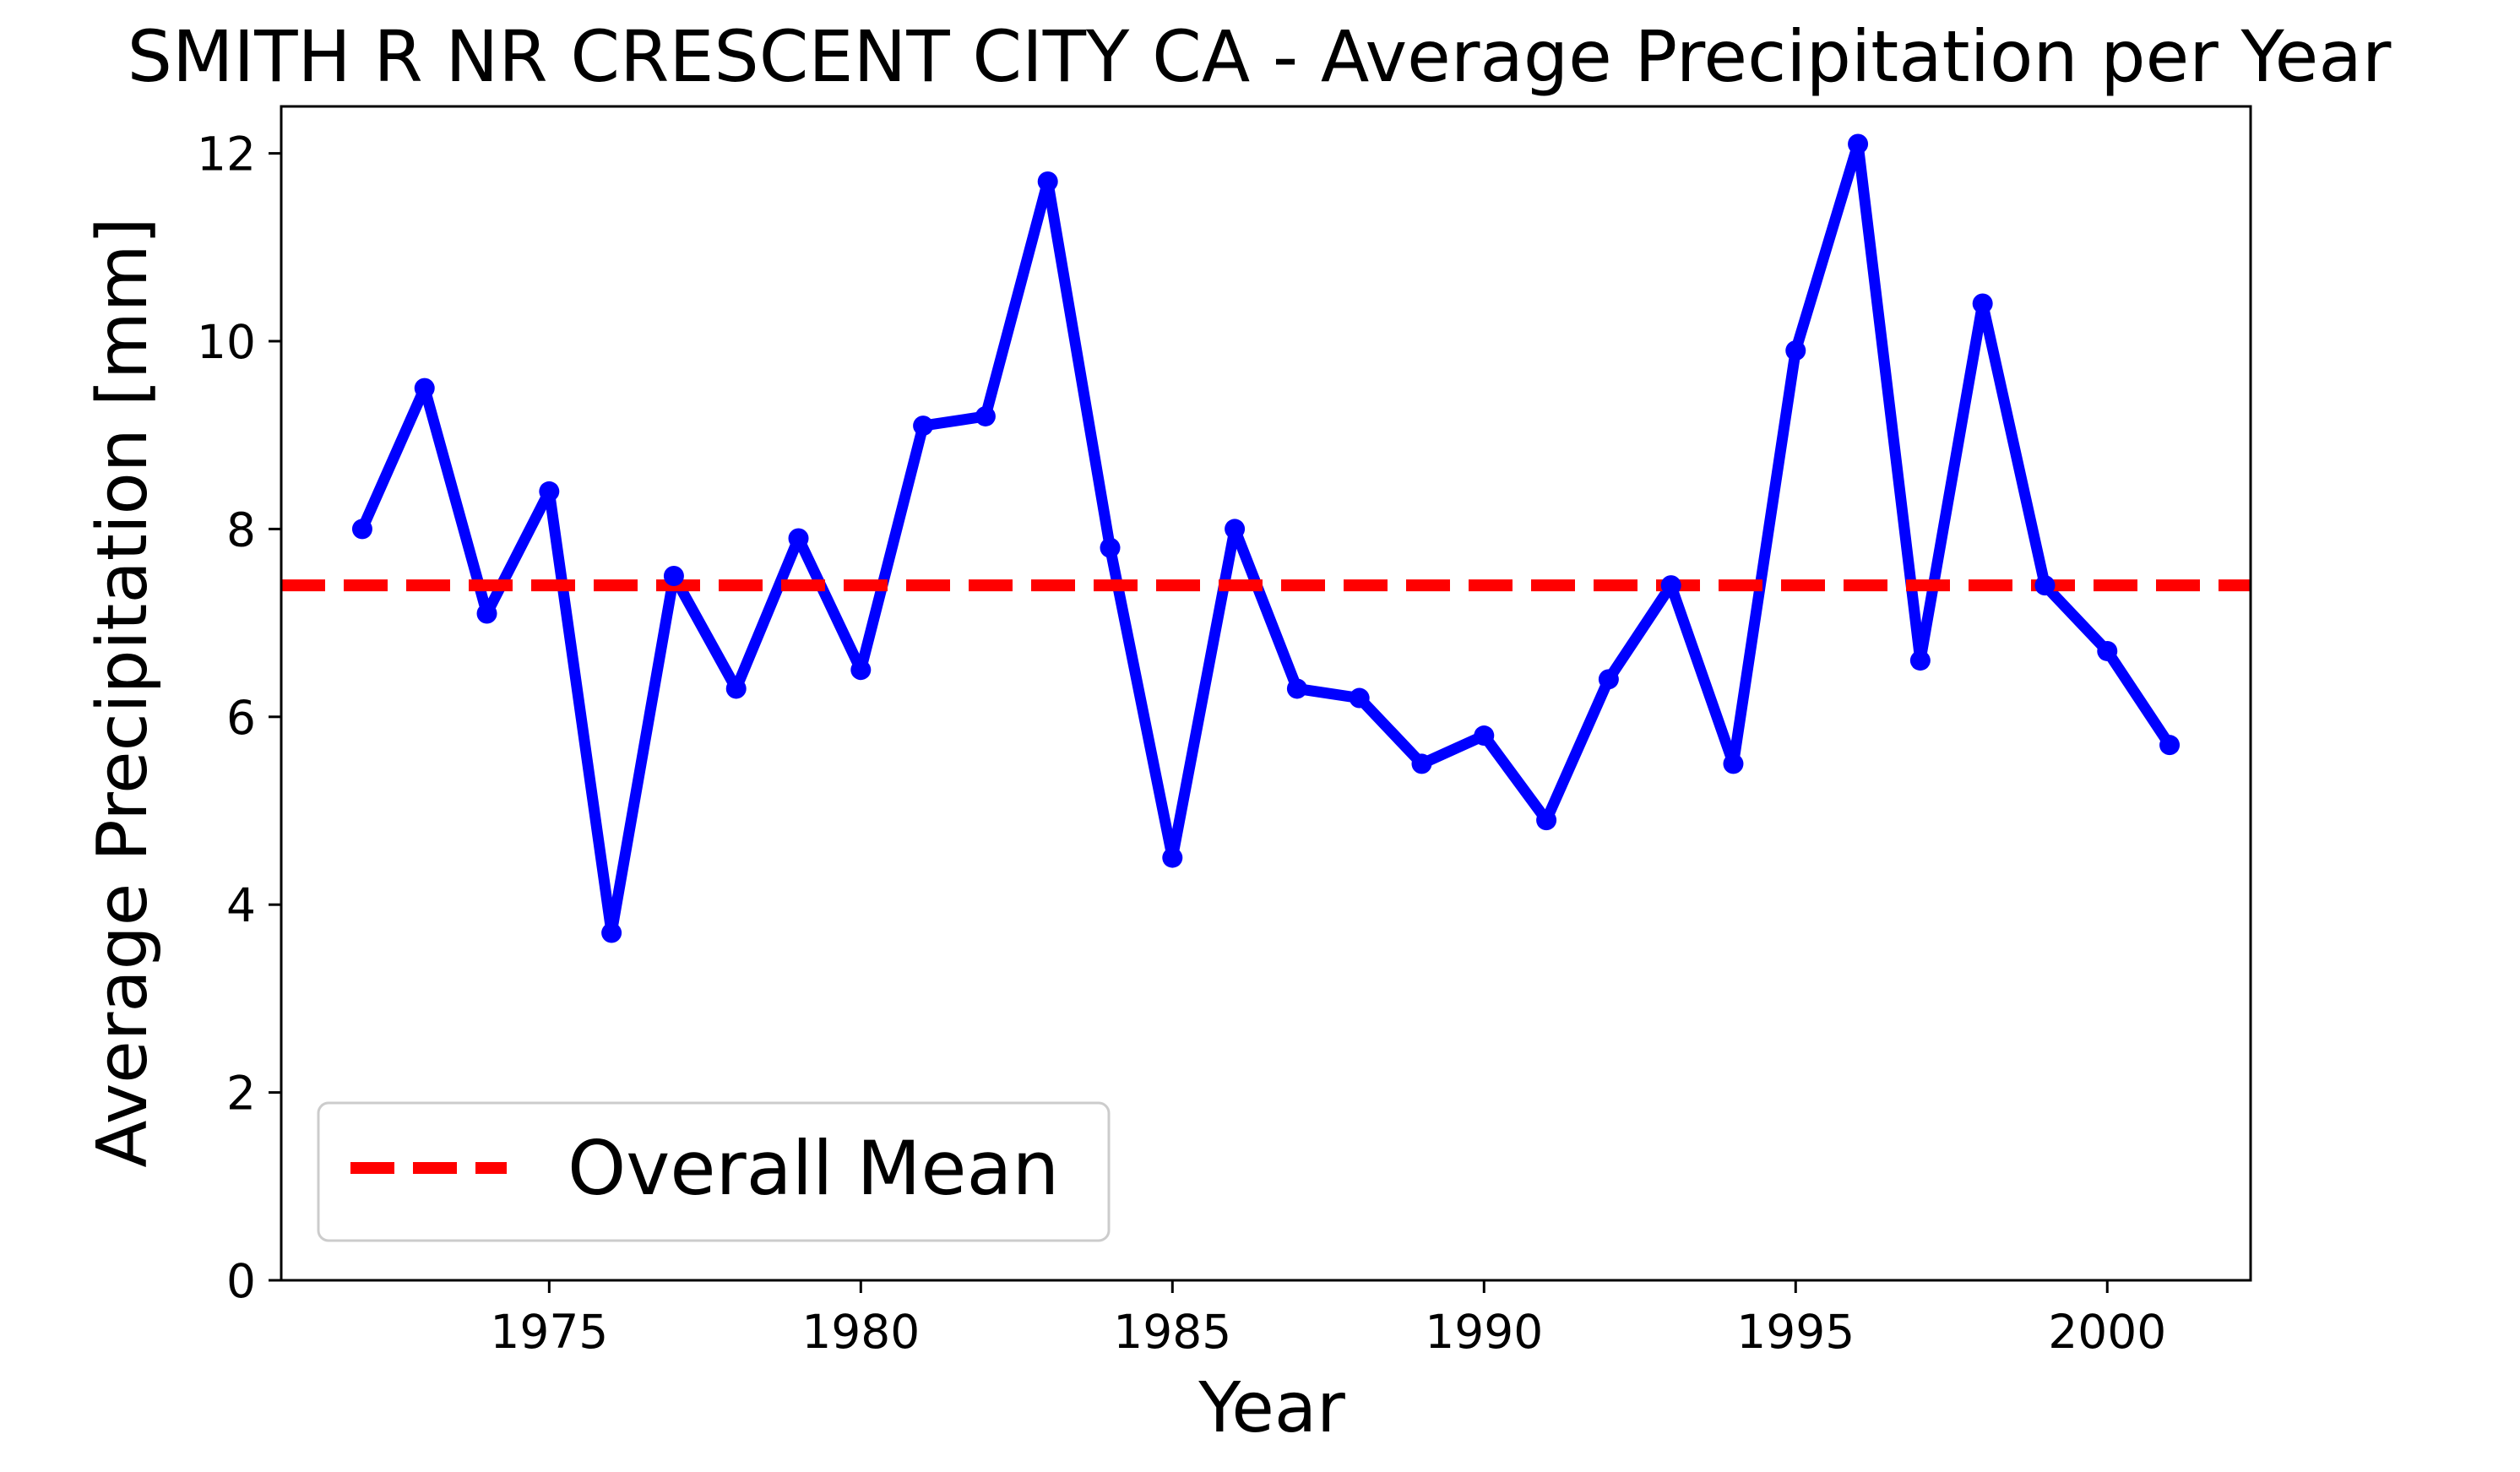 The image size is (2520, 1472). What do you see at coordinates (549, 1332) in the screenshot?
I see `x-tick-label: 1975` at bounding box center [549, 1332].